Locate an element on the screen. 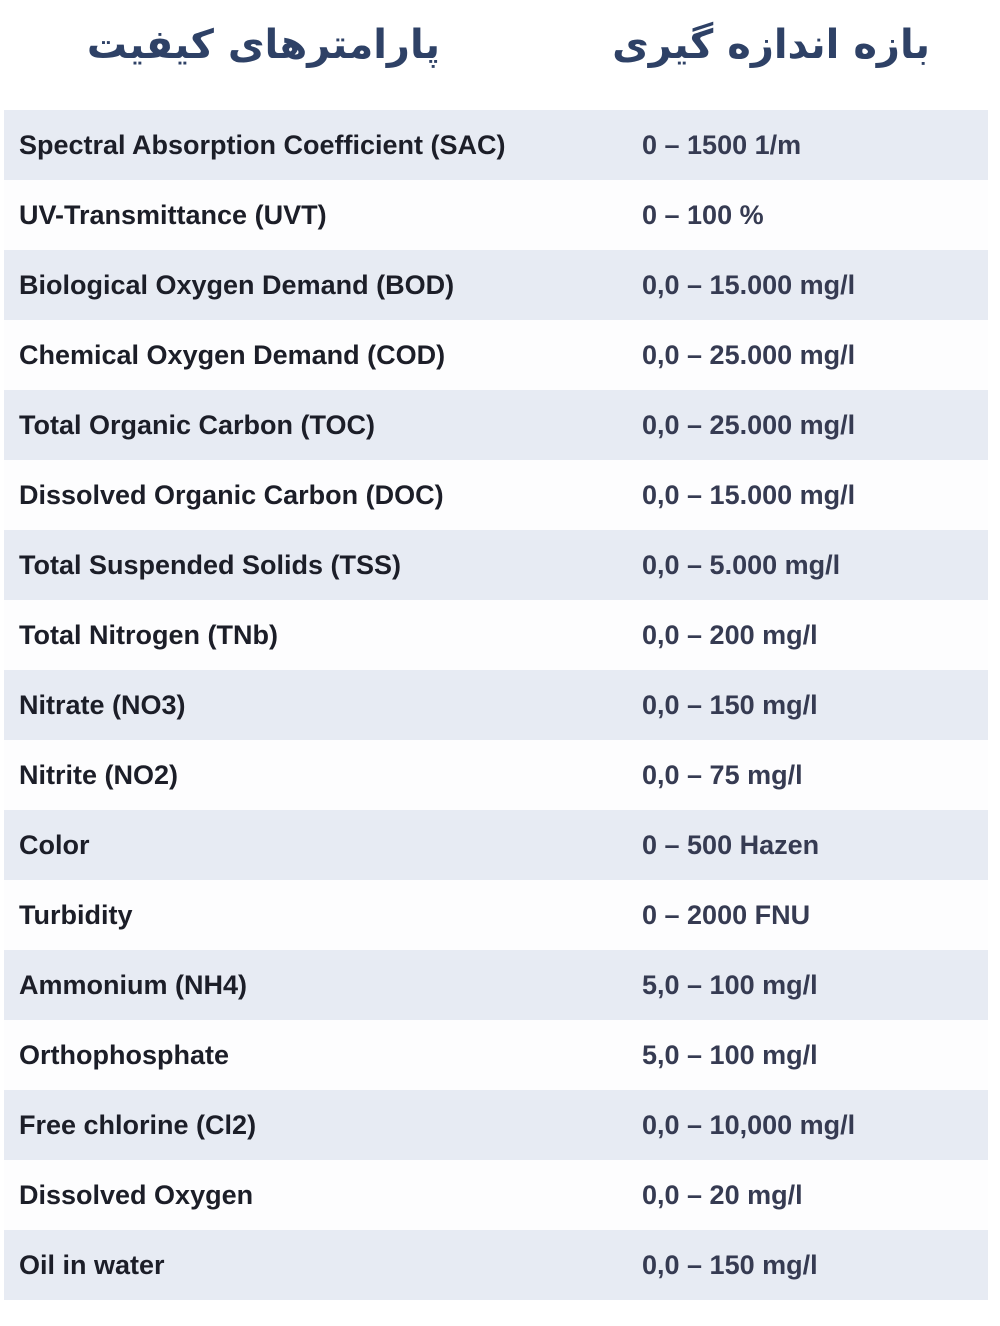  parameter-name: Chemical Oxygen Demand (COD) is located at coordinates (232, 354).